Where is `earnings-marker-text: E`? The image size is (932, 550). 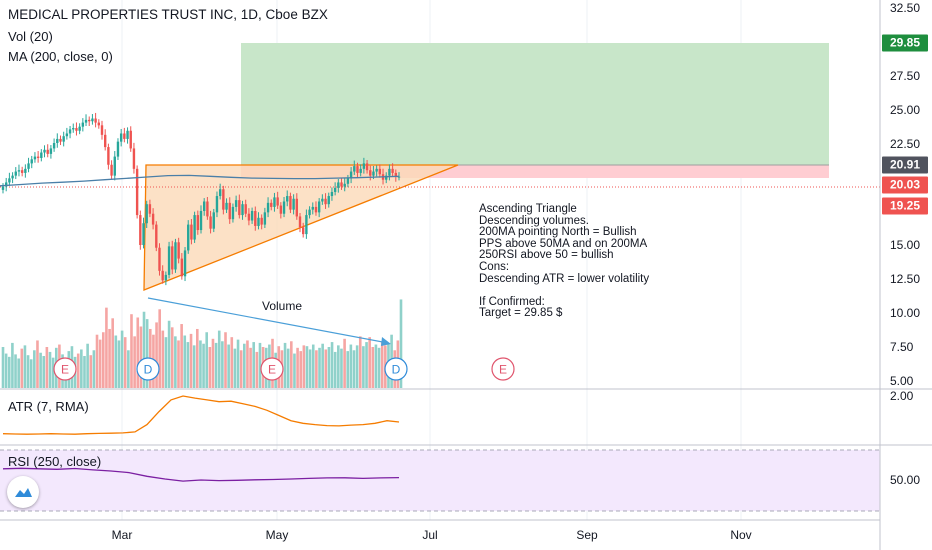
earnings-marker-text: E is located at coordinates (272, 370).